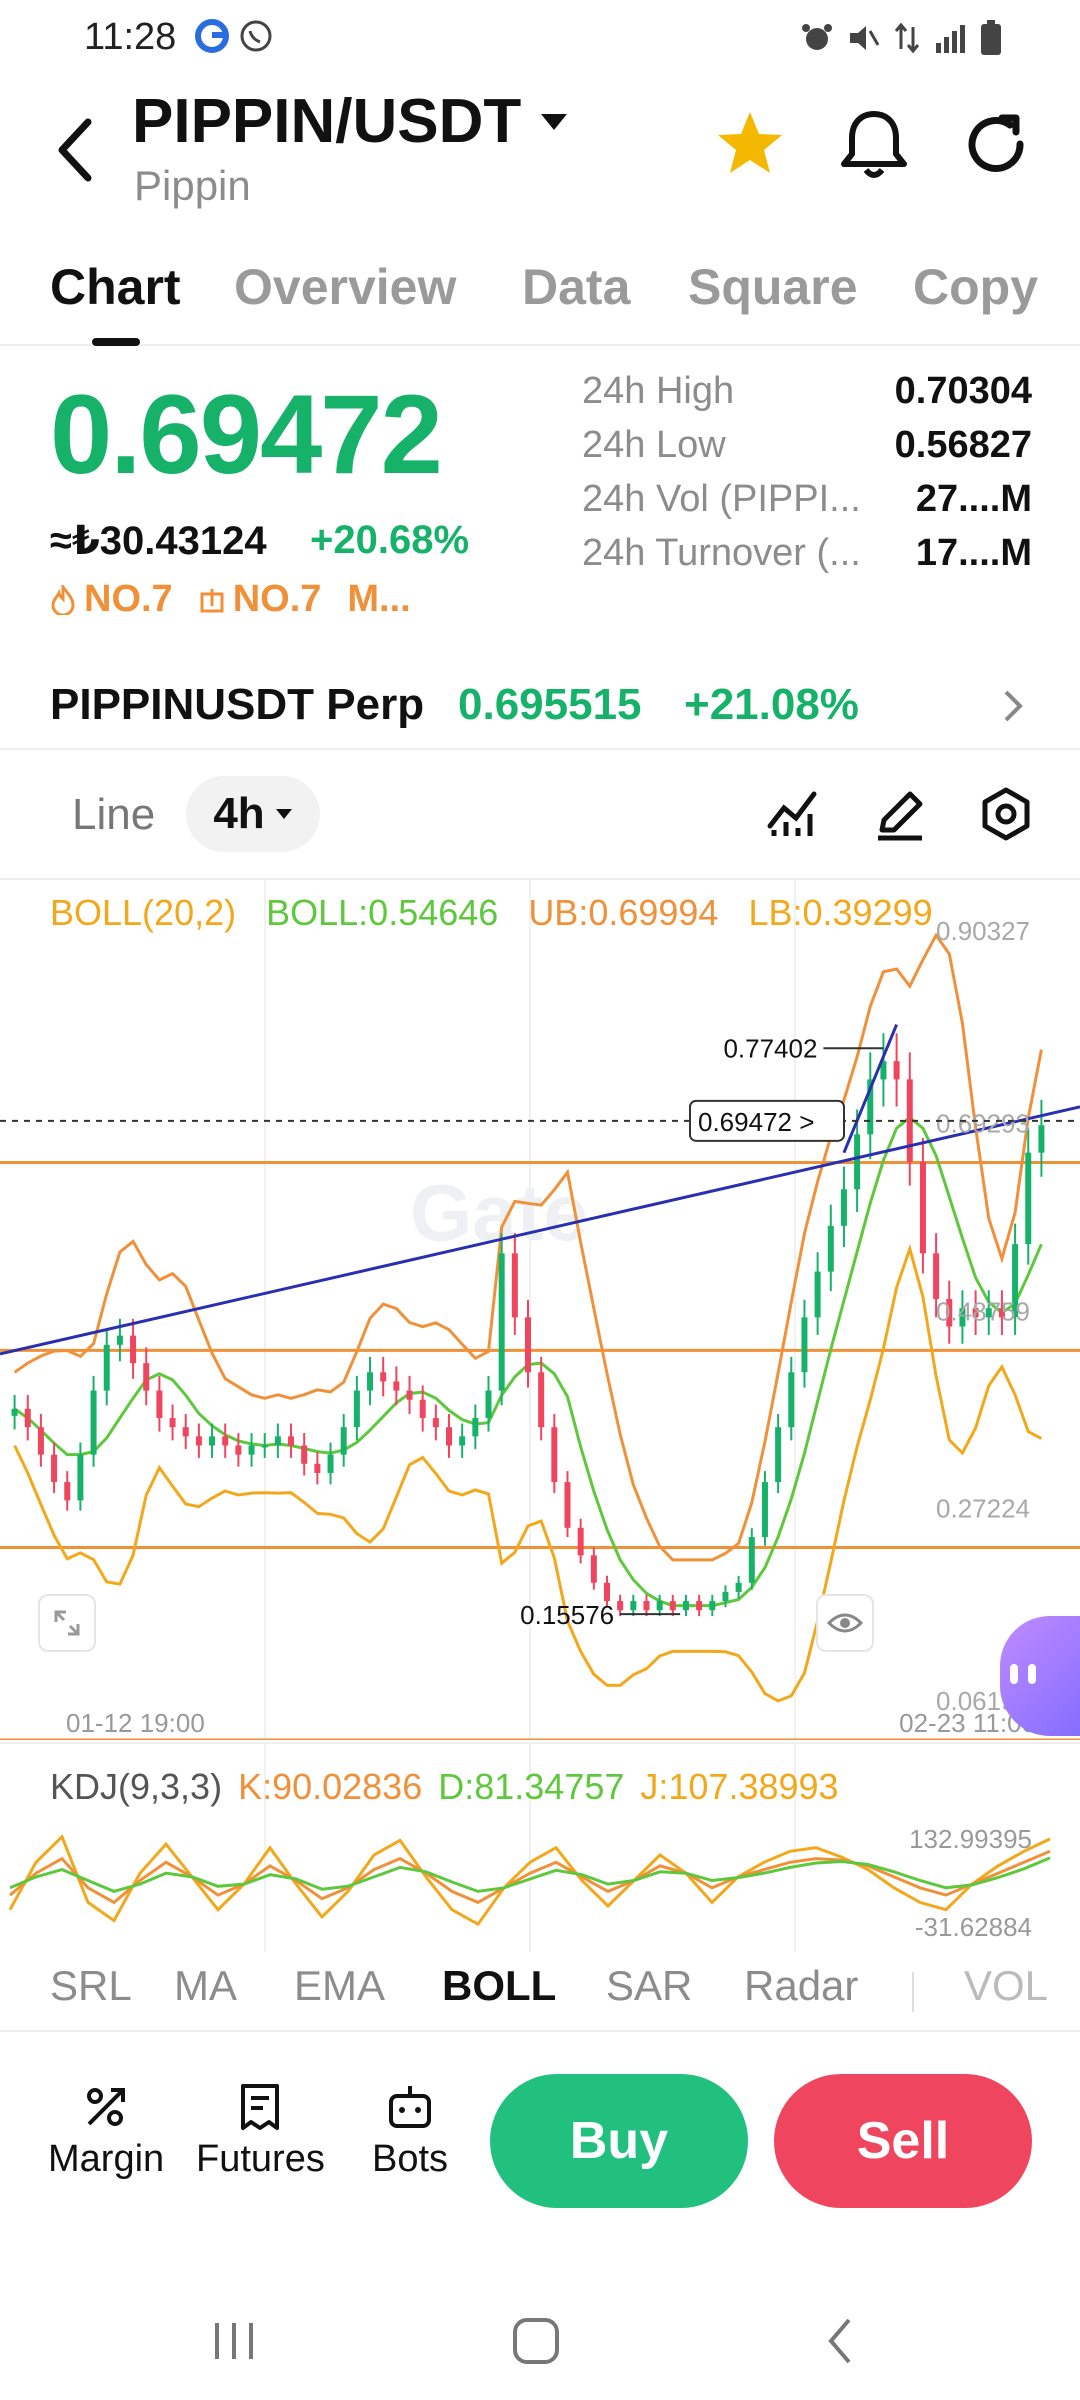  Describe the element at coordinates (649, 1985) in the screenshot. I see `ind-tab-sar: SAR` at that location.